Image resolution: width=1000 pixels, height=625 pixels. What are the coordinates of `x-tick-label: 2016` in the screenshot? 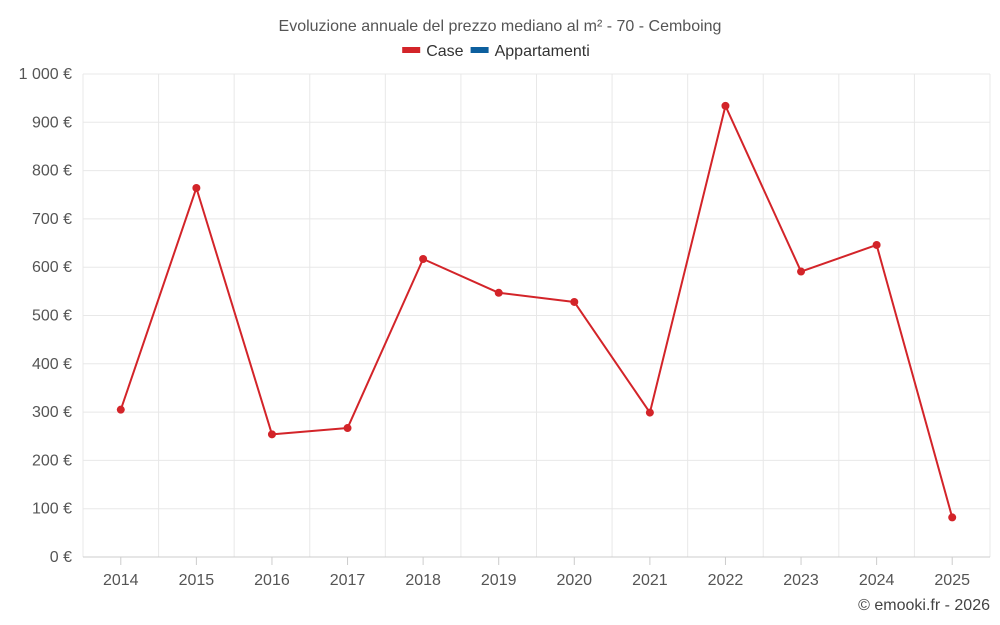 It's located at (272, 580).